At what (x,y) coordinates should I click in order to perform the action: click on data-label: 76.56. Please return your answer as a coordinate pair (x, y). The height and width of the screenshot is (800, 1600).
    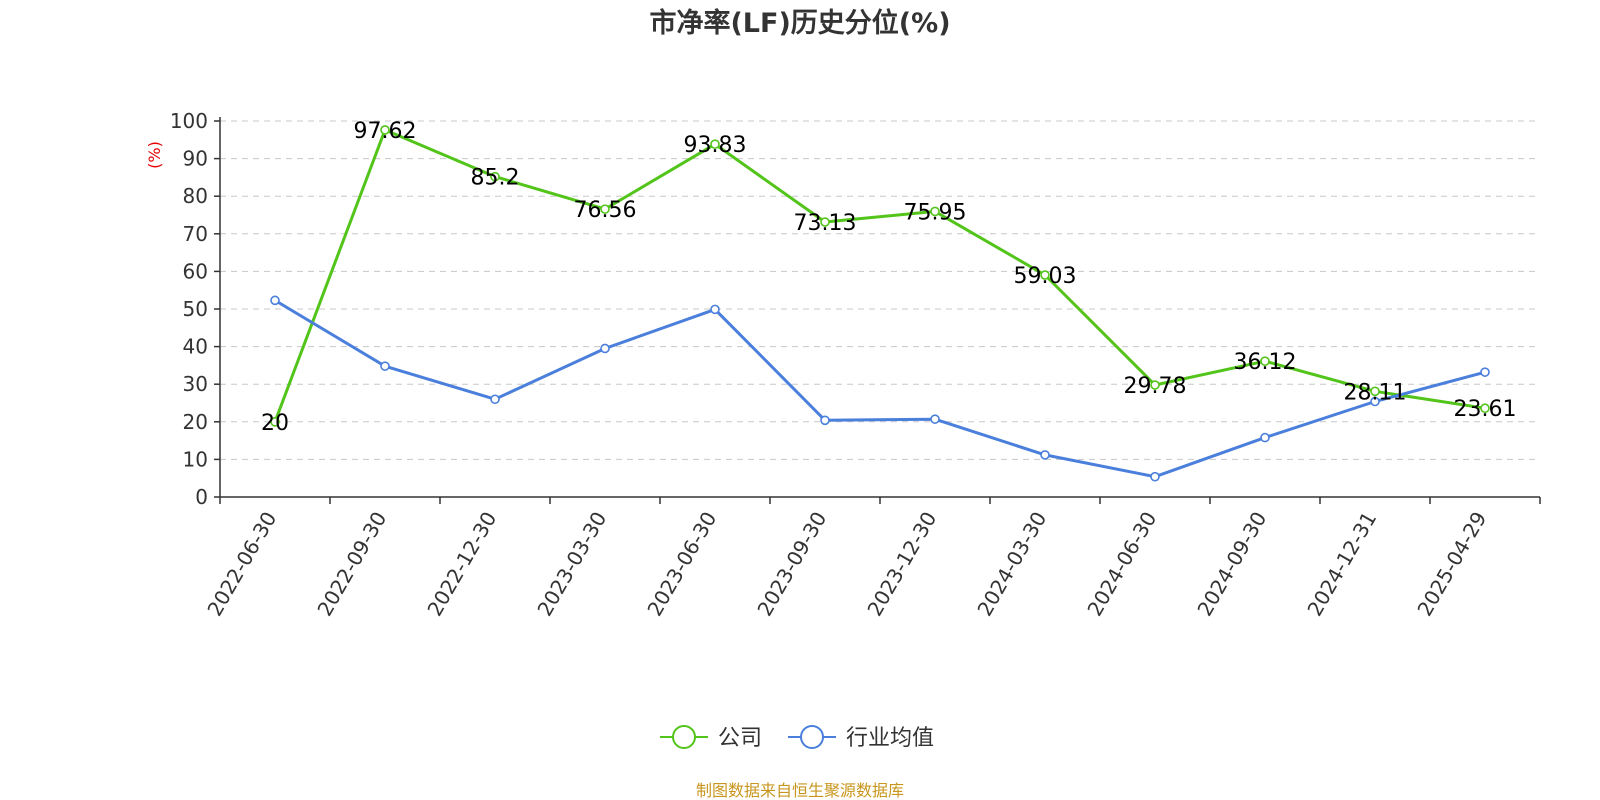
    Looking at the image, I should click on (605, 210).